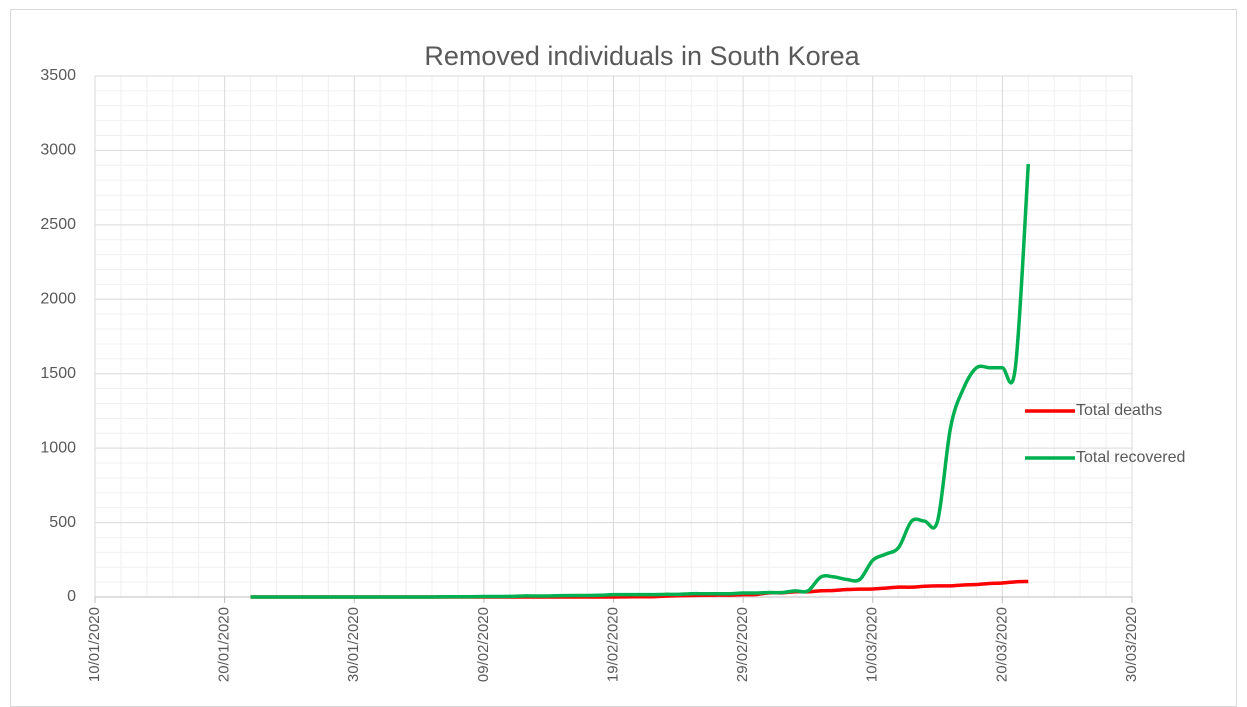 The height and width of the screenshot is (707, 1247). I want to click on y-tick-label: 1500, so click(58, 373).